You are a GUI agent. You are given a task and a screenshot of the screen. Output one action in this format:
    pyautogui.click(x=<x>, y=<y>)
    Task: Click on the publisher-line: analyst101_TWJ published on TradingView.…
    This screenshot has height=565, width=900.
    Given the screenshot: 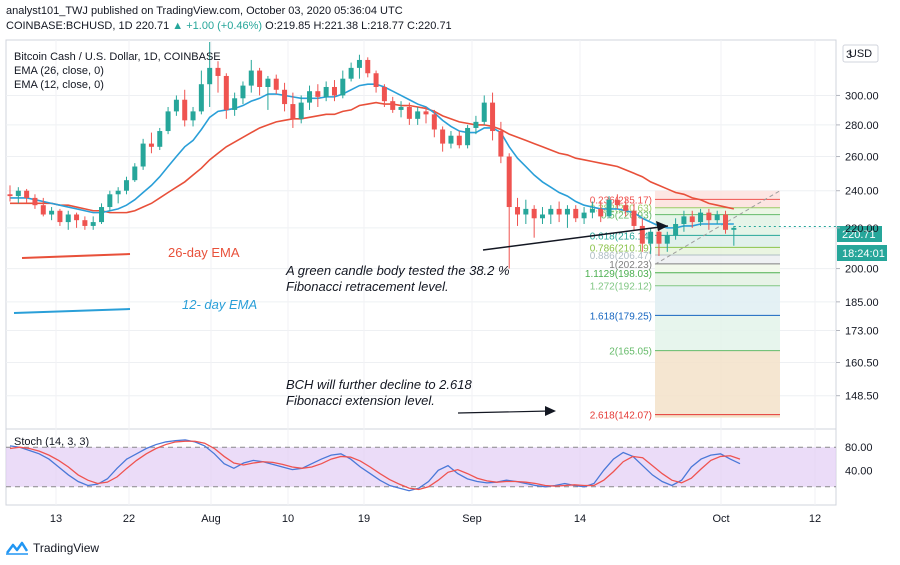 What is the action you would take?
    pyautogui.click(x=204, y=11)
    